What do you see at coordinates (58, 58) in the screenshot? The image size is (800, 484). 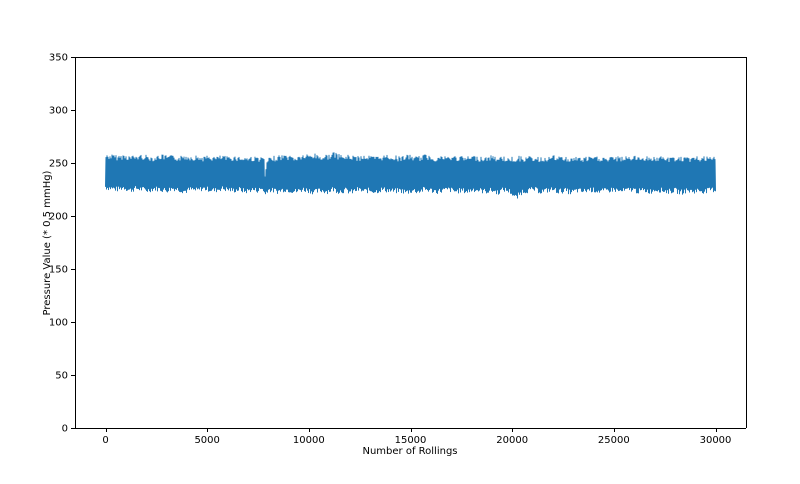 I see `y-tick-label: 350` at bounding box center [58, 58].